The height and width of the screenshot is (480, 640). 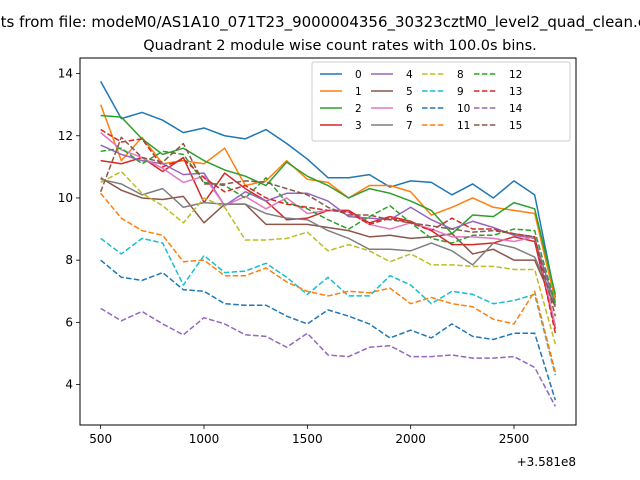 I want to click on legend-label-6: 6, so click(x=409, y=109).